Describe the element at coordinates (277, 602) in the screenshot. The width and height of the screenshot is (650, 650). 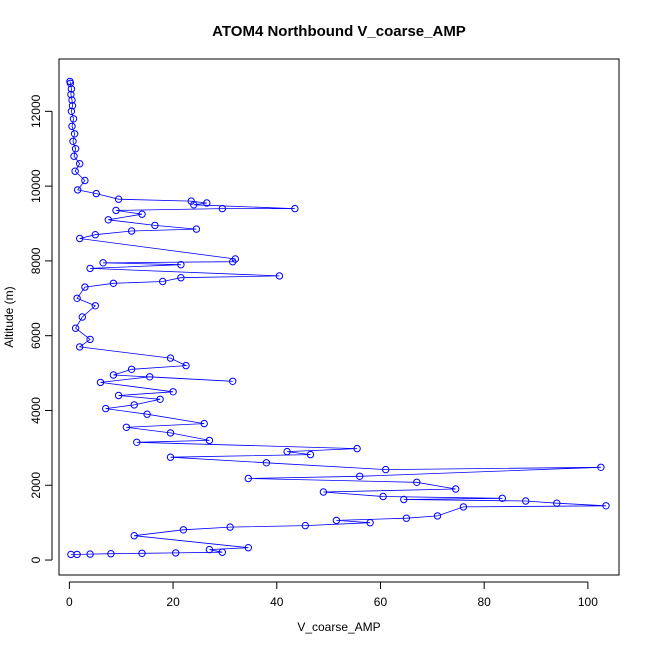
I see `x-tick-label: 40` at that location.